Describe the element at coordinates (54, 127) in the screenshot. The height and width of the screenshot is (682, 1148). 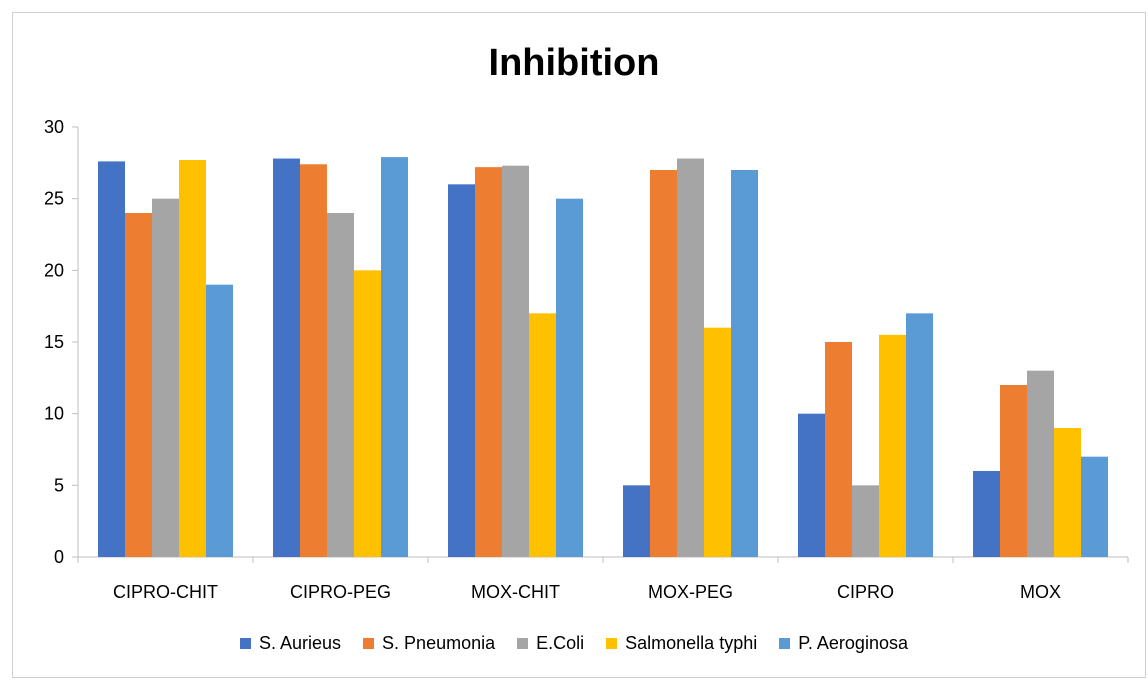
I see `y-tick-label: 30` at that location.